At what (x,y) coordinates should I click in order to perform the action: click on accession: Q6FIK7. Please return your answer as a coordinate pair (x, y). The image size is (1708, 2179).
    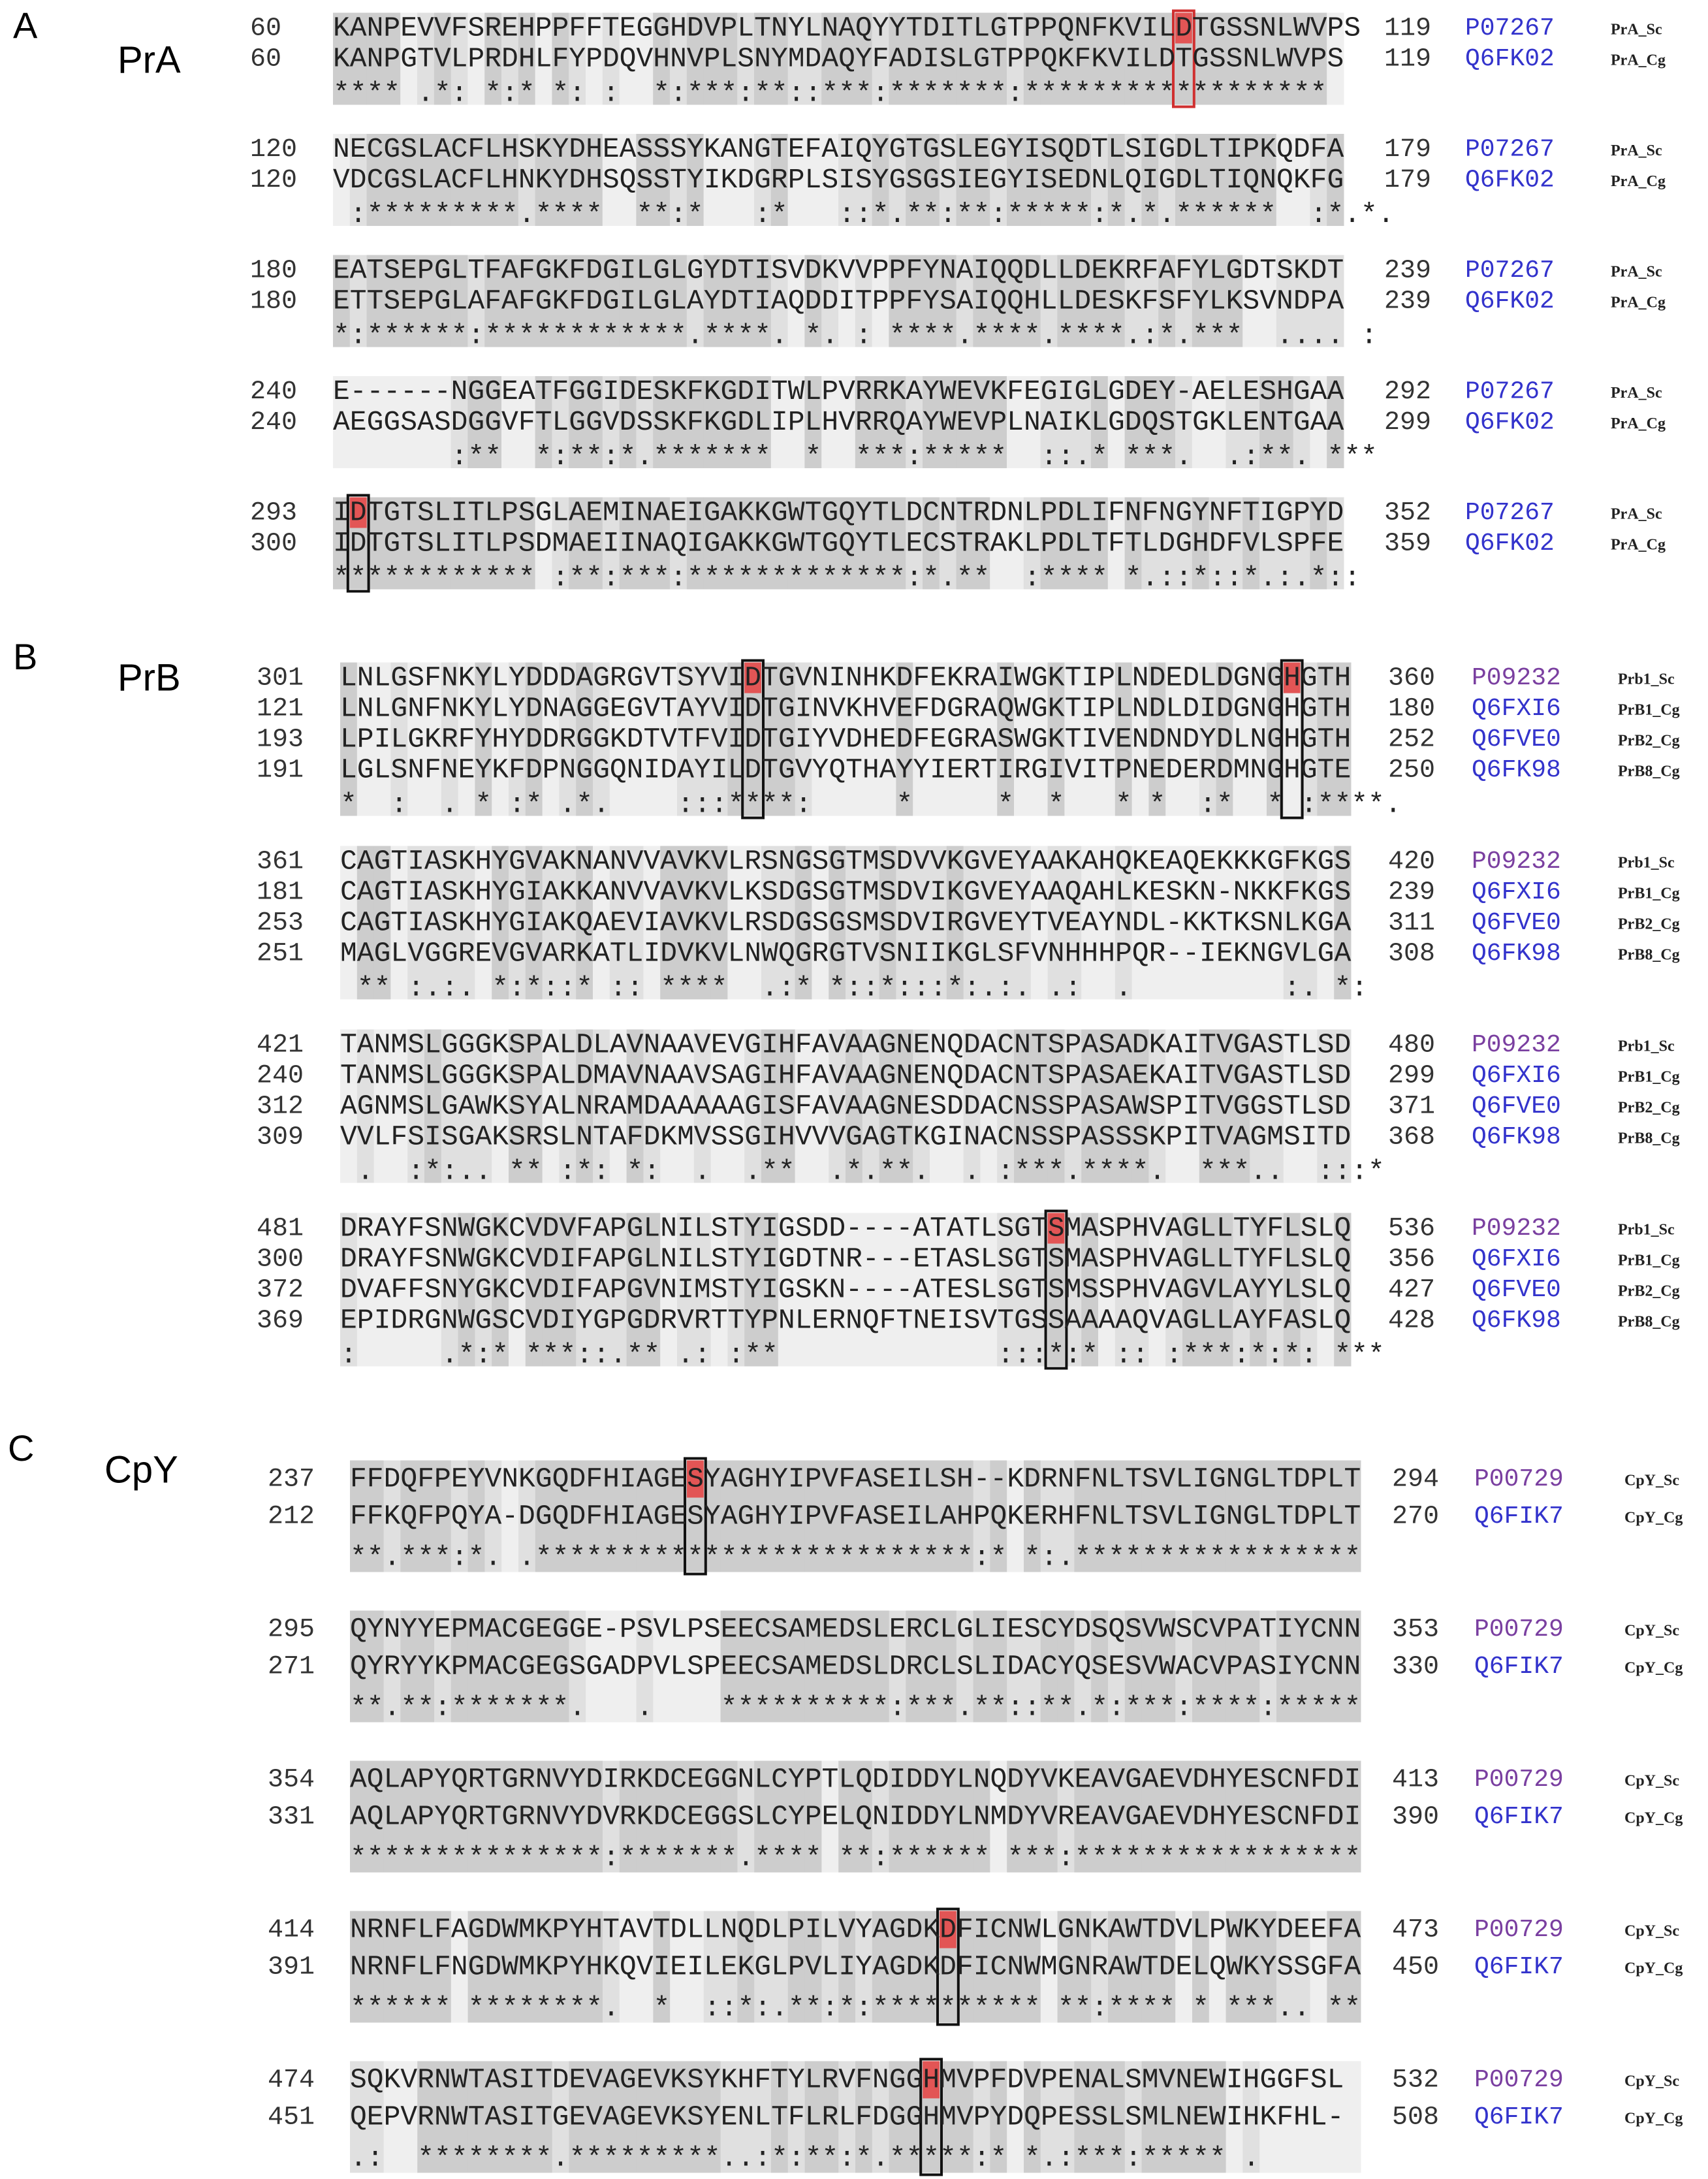
    Looking at the image, I should click on (1519, 2117).